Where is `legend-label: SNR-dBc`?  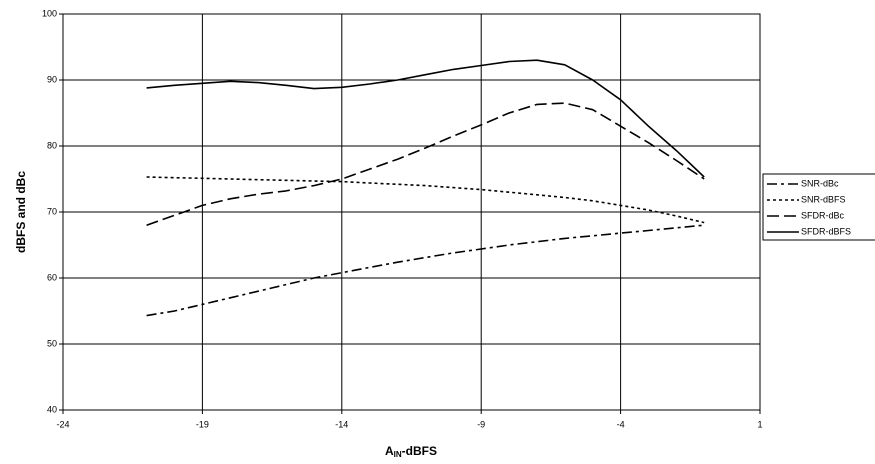 legend-label: SNR-dBc is located at coordinates (820, 183).